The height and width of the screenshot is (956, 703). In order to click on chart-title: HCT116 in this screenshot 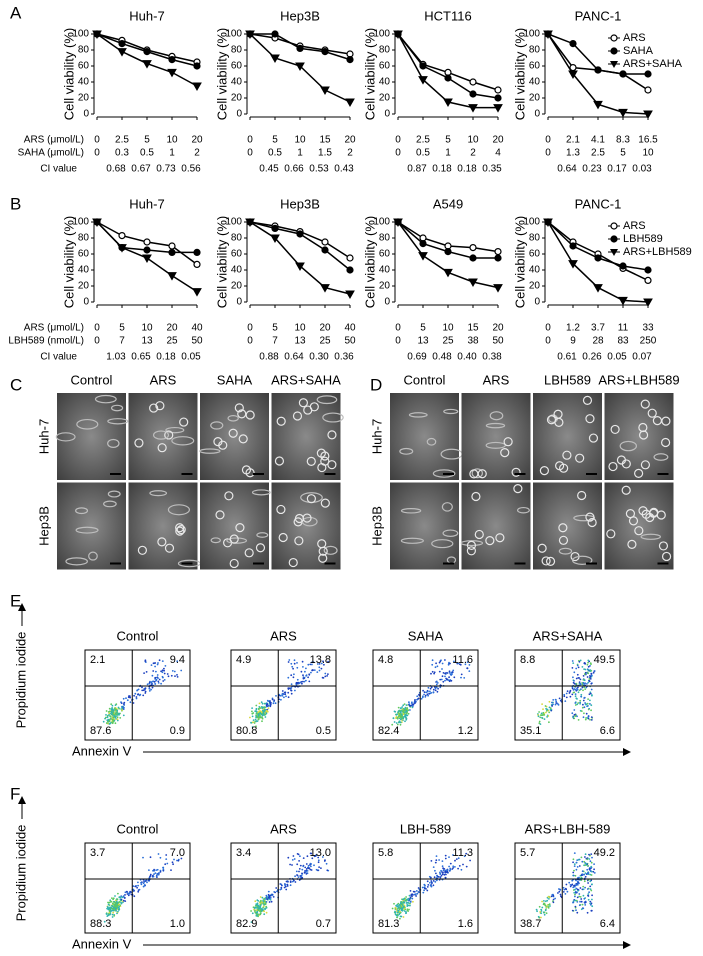, I will do `click(447, 15)`.